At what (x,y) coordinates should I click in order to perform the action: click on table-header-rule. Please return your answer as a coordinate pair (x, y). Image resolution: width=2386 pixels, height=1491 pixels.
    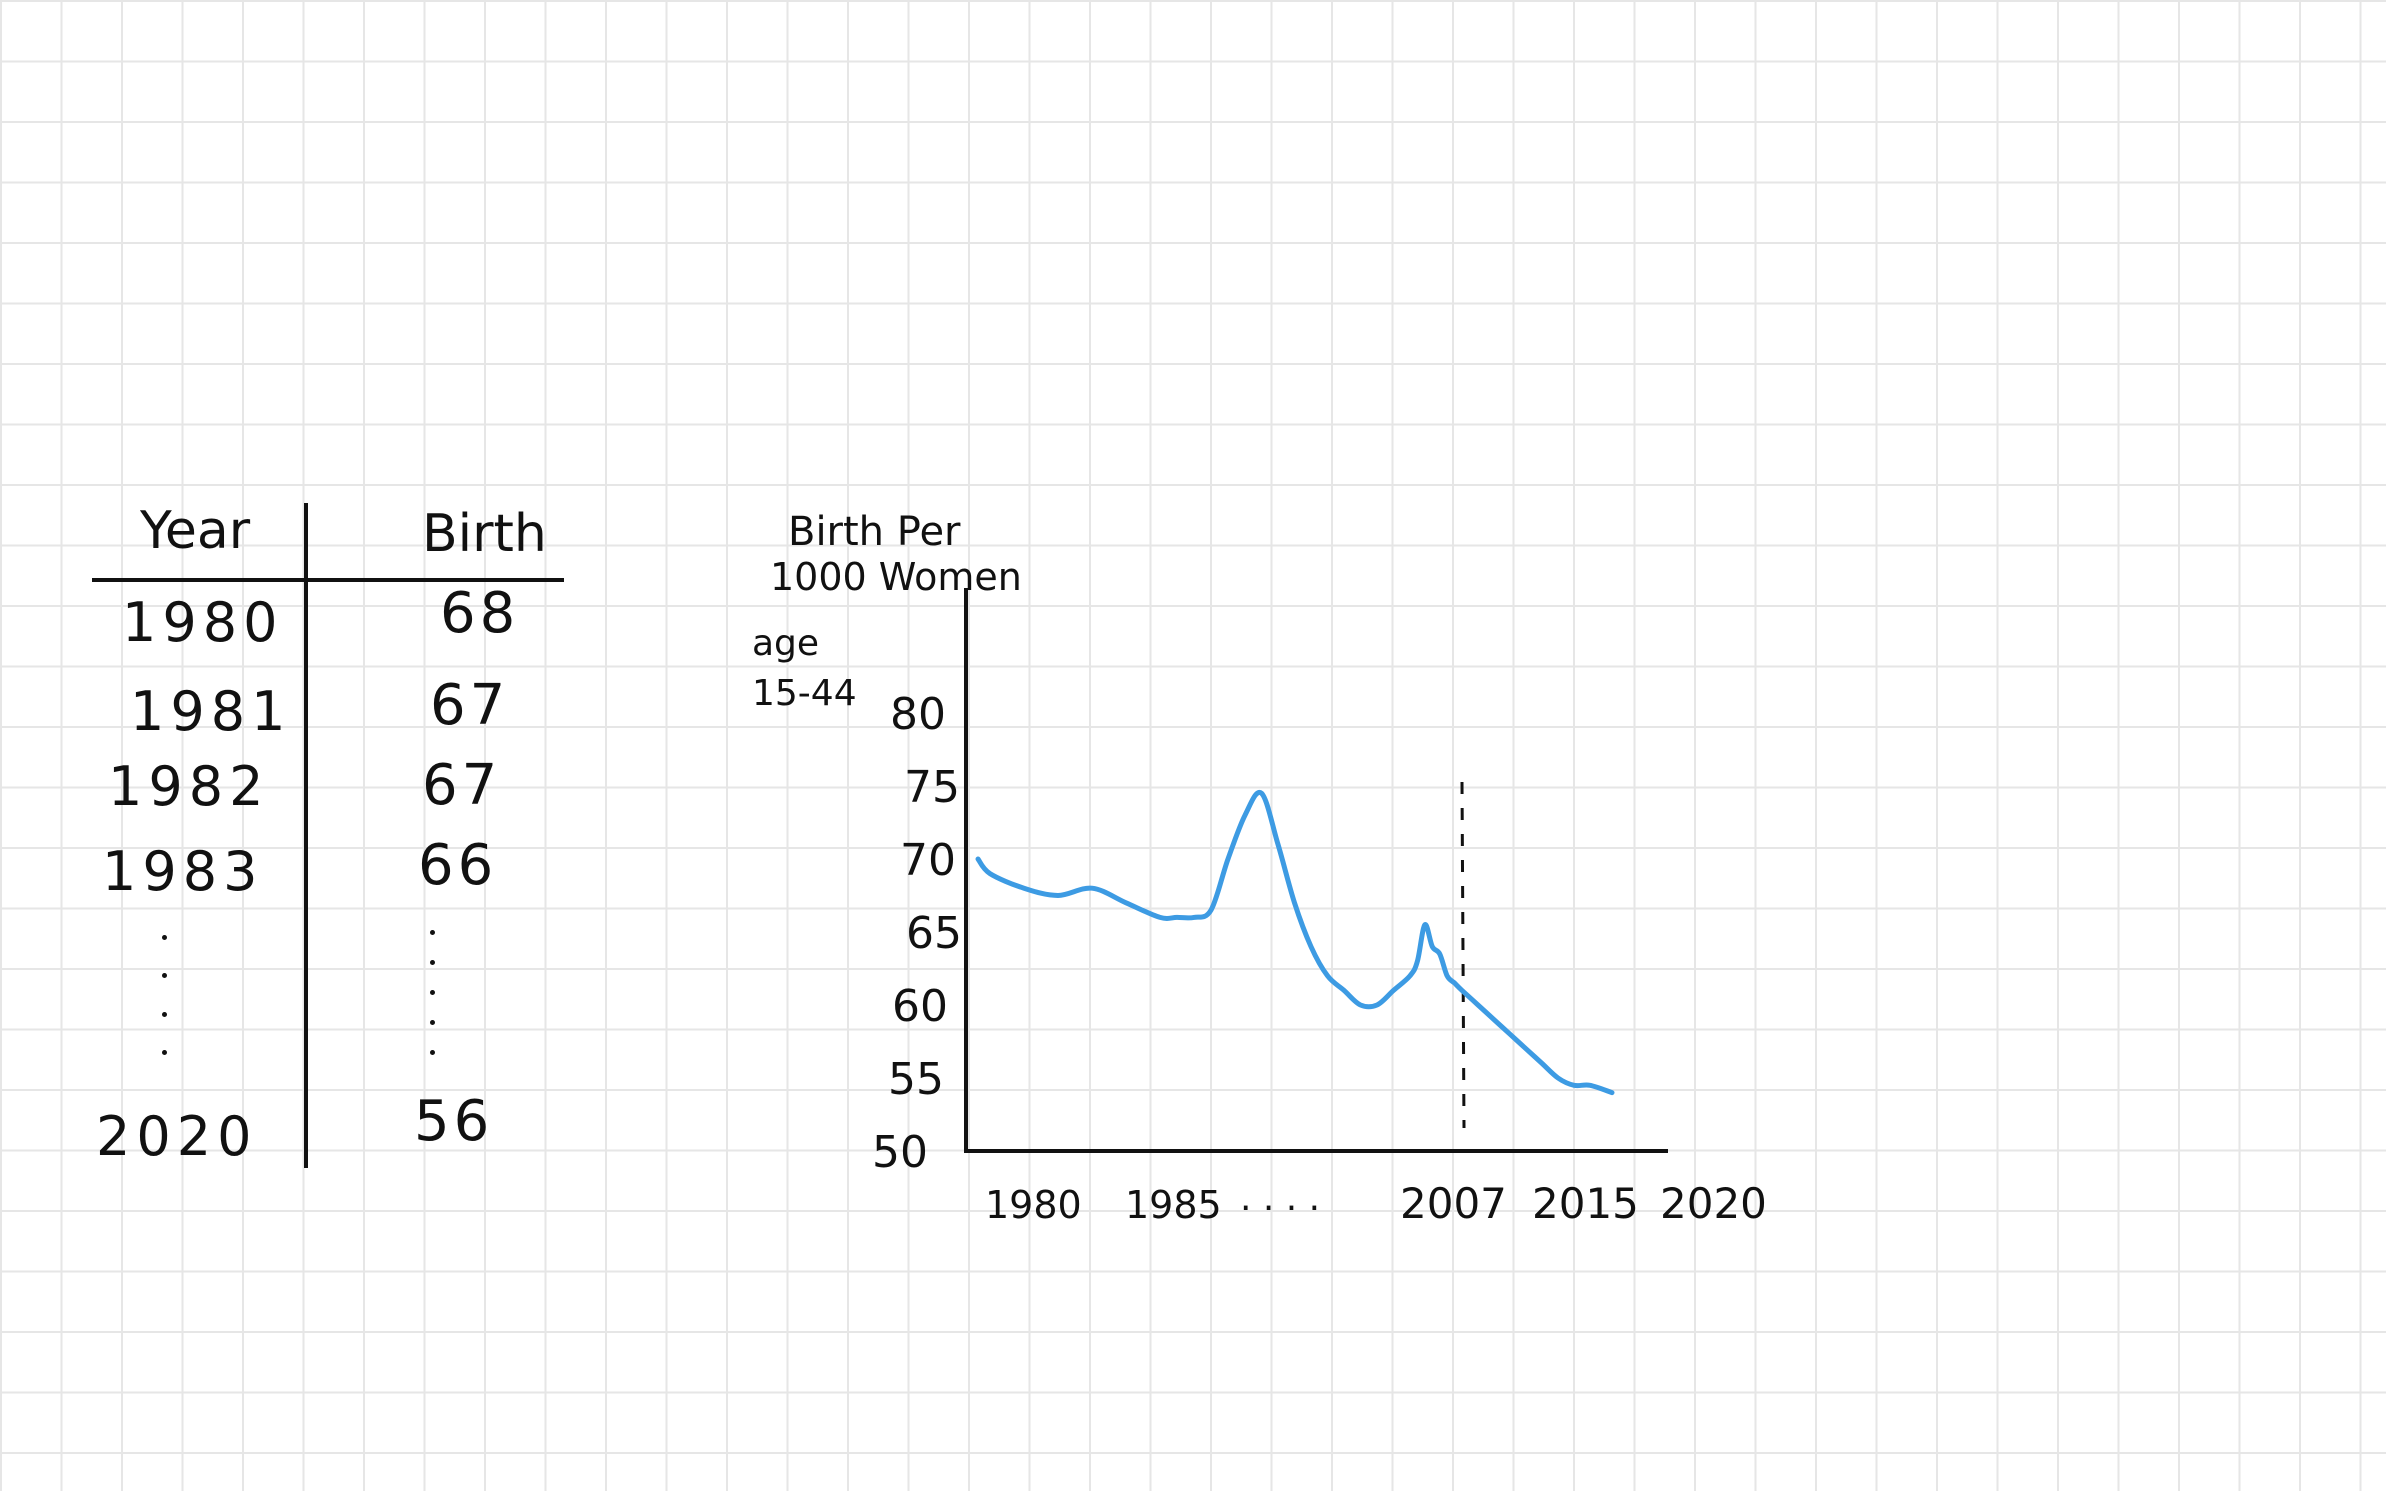
    Looking at the image, I should click on (328, 580).